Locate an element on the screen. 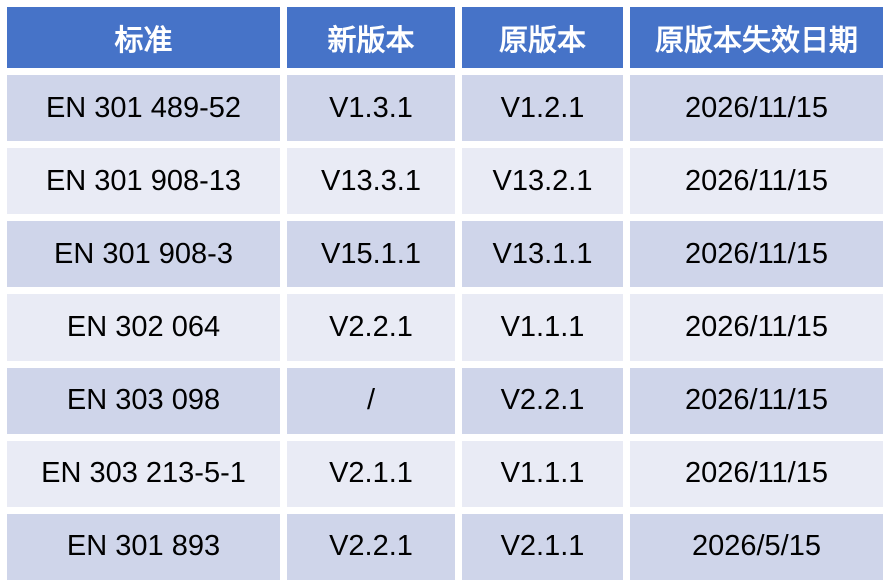  table-row: EN 301 908-13 V13.3.1 V13.2.1 2026/11/15 is located at coordinates (445, 181).